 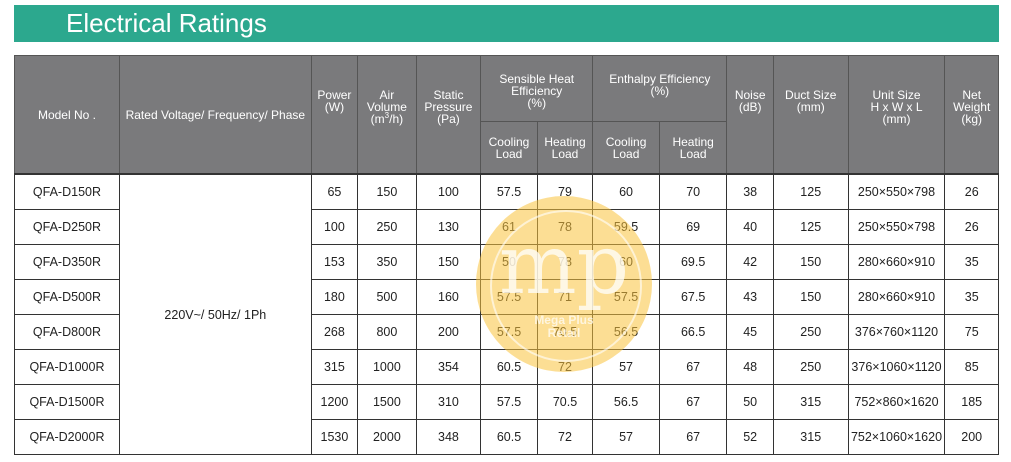 What do you see at coordinates (215, 314) in the screenshot?
I see `cell-voltage: 220V~/ 50Hz/ 1Ph` at bounding box center [215, 314].